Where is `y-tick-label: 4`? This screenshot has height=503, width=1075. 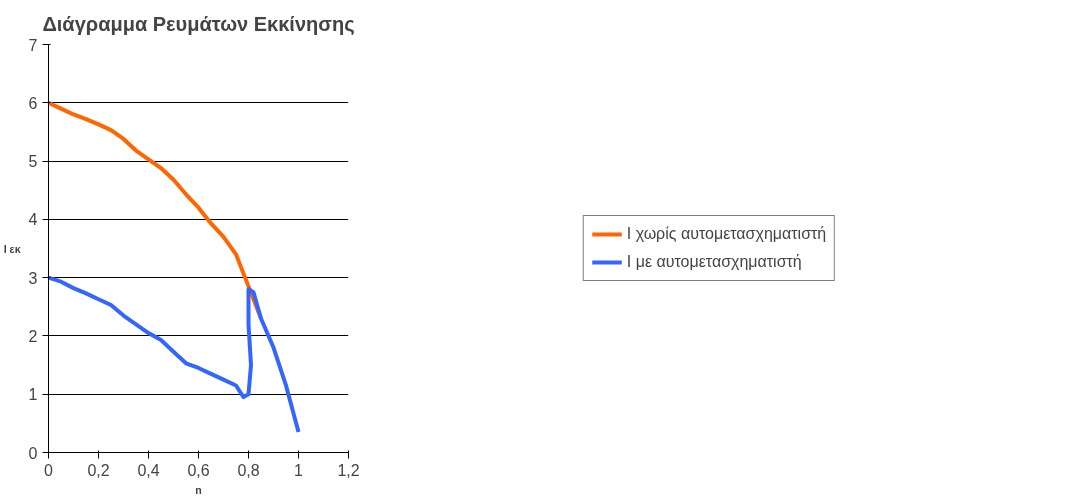 y-tick-label: 4 is located at coordinates (33, 220).